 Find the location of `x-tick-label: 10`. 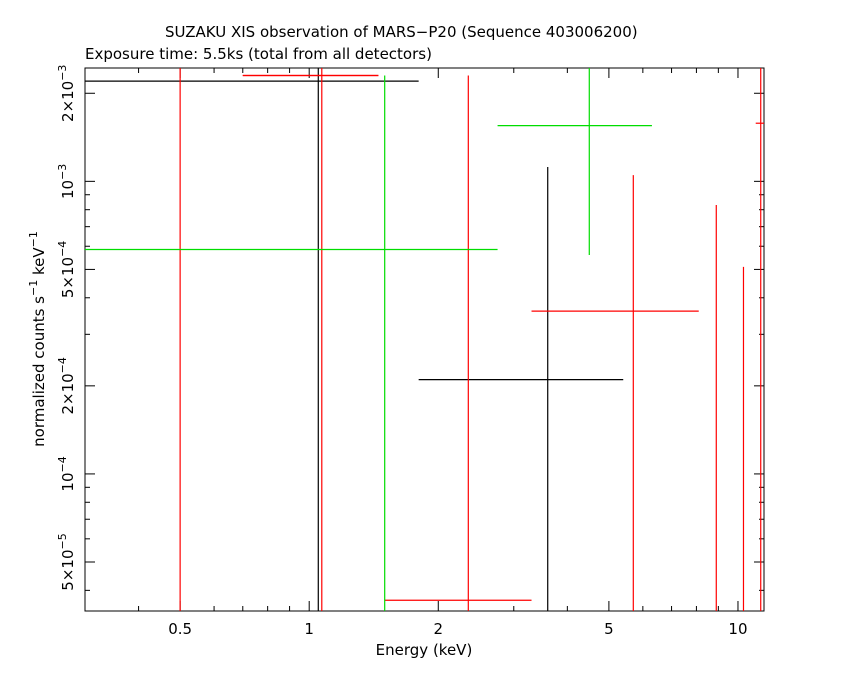

x-tick-label: 10 is located at coordinates (737, 629).